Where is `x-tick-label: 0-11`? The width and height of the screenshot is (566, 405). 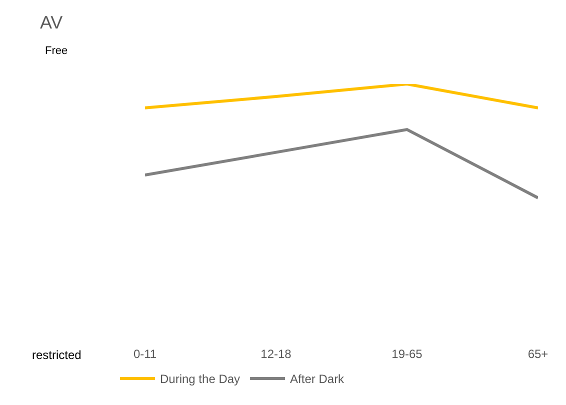
x-tick-label: 0-11 is located at coordinates (145, 354).